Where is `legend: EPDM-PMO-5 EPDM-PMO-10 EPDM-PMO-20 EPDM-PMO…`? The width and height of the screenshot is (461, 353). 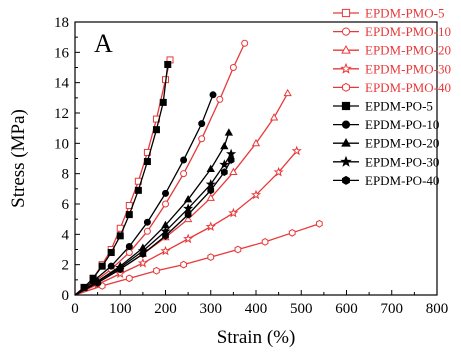
legend: EPDM-PMO-5 EPDM-PMO-10 EPDM-PMO-20 EPDM-PMO… is located at coordinates (392, 97).